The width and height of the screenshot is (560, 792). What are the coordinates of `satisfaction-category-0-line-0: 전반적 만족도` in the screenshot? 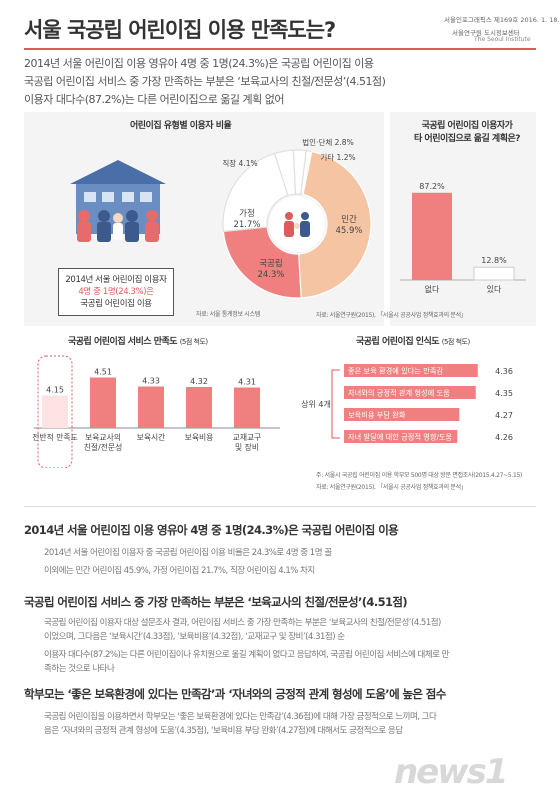 It's located at (55, 437).